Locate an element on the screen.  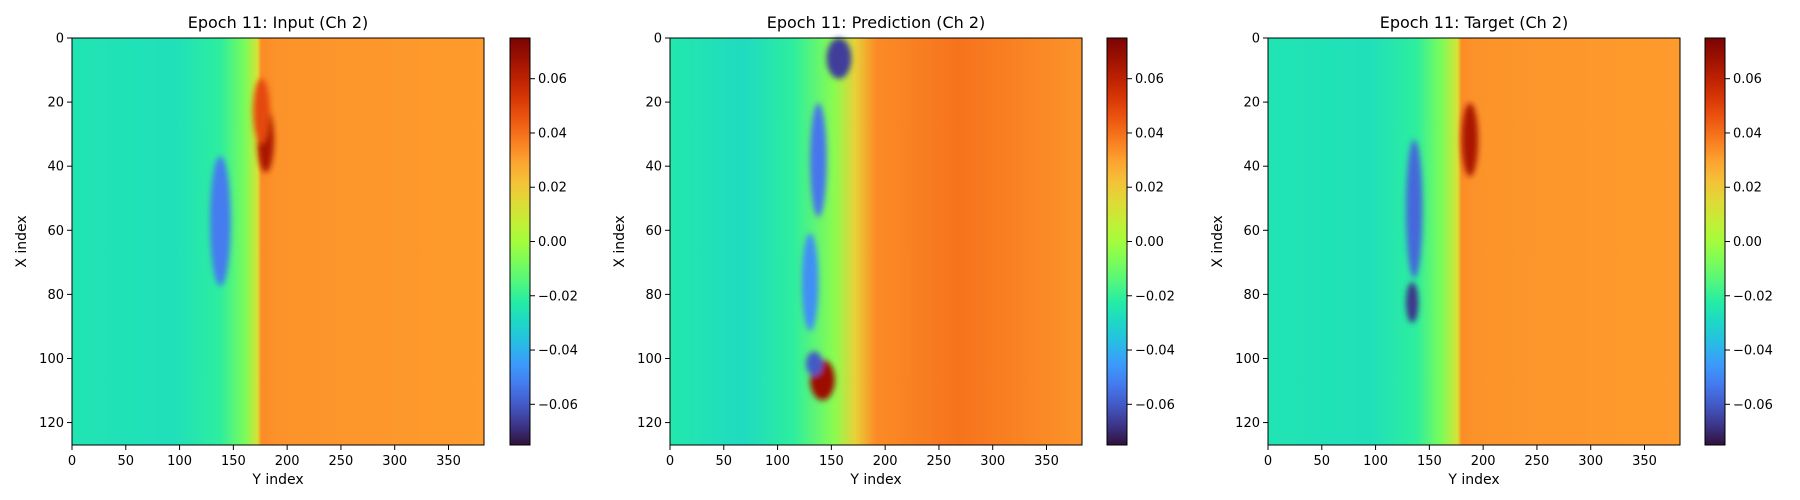
panel-title: Epoch 11: Prediction (Ch 2) is located at coordinates (876, 22).